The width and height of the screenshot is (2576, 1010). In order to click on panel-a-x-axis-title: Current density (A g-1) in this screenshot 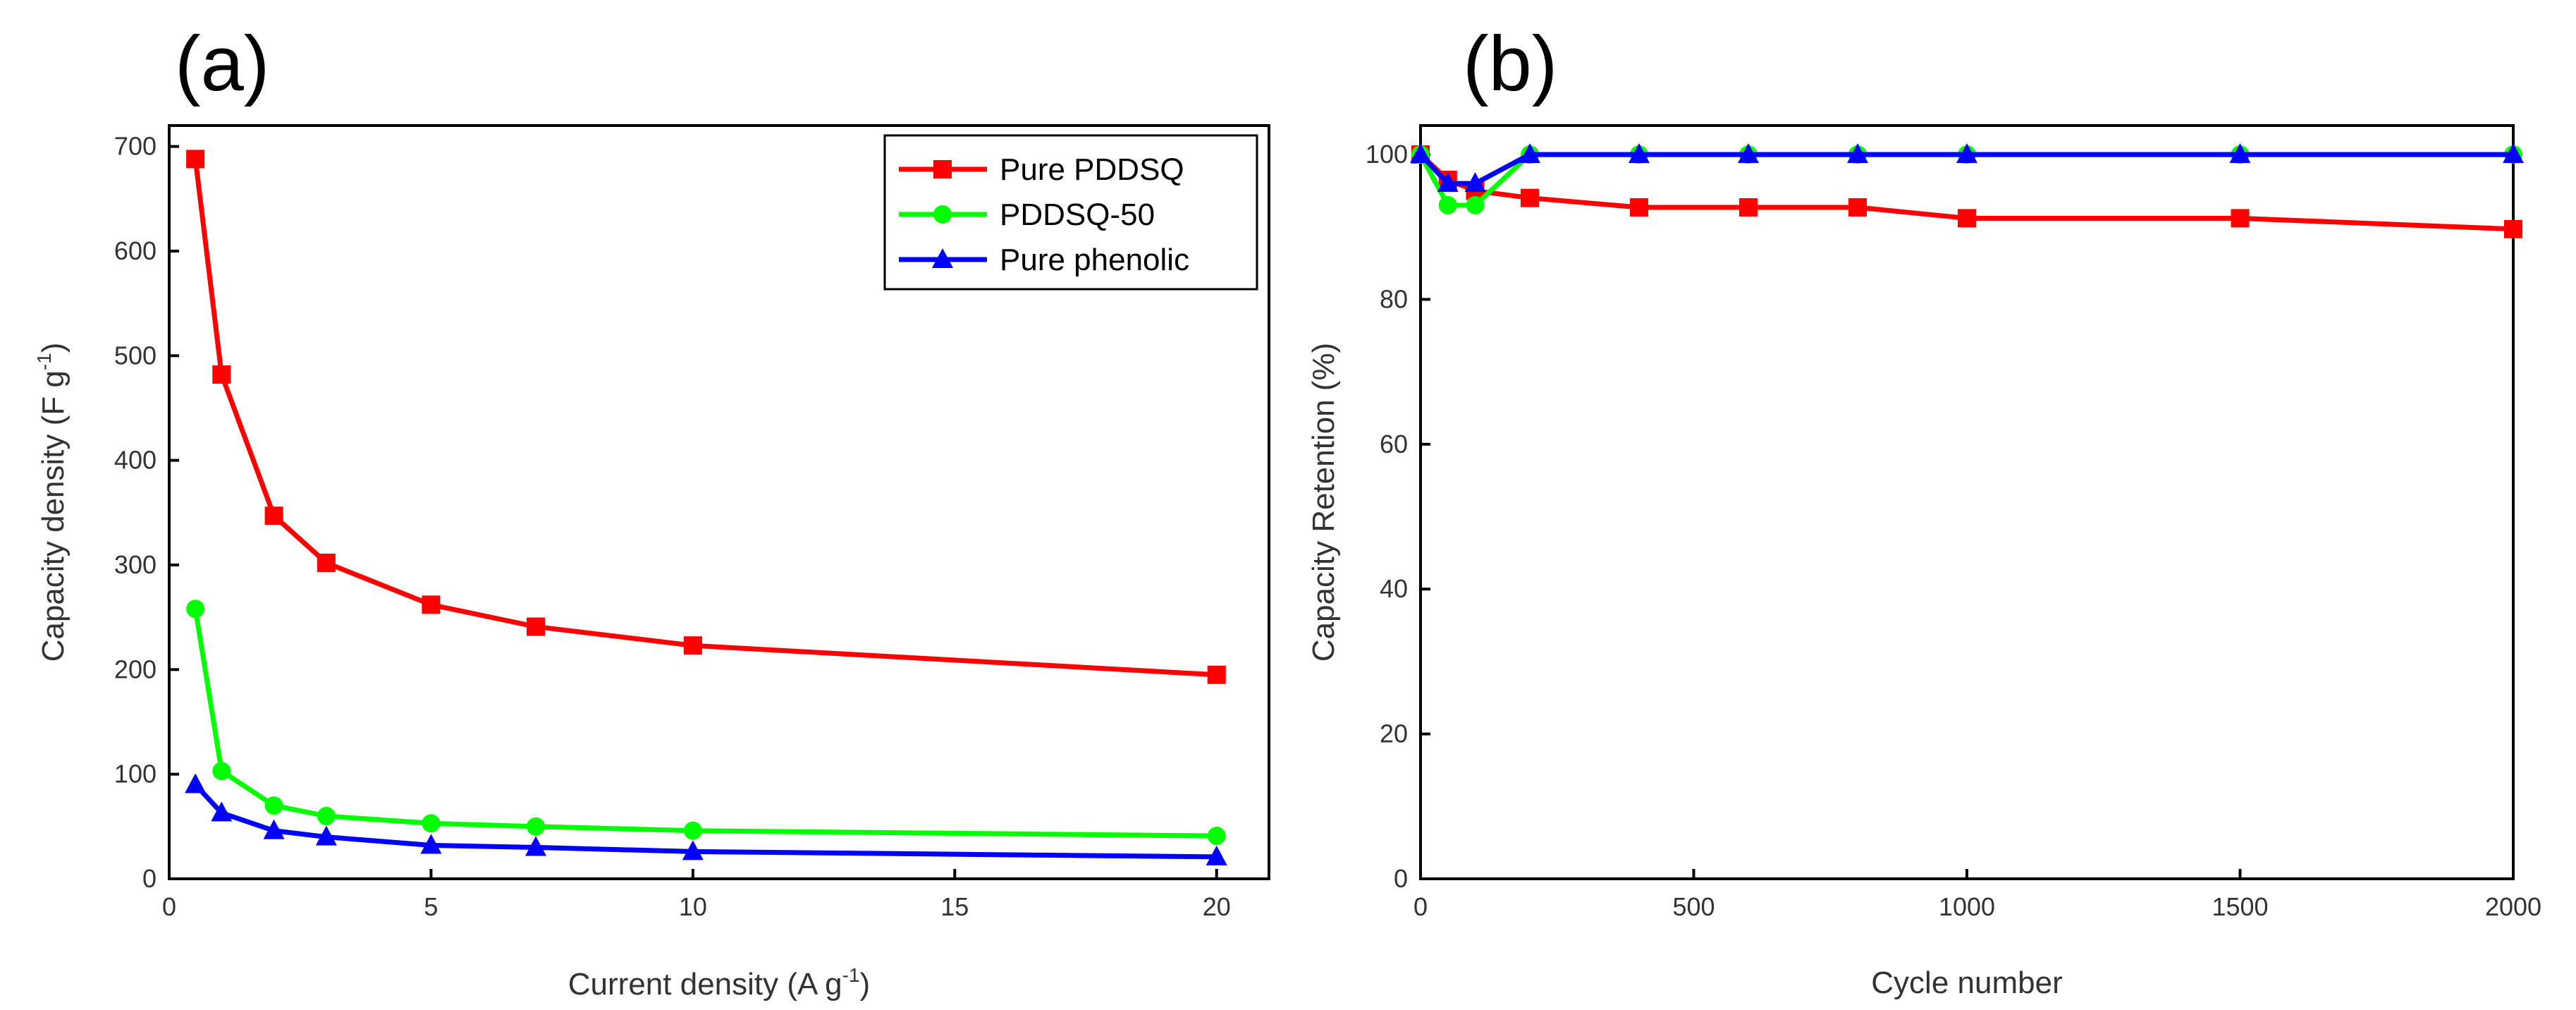, I will do `click(719, 983)`.